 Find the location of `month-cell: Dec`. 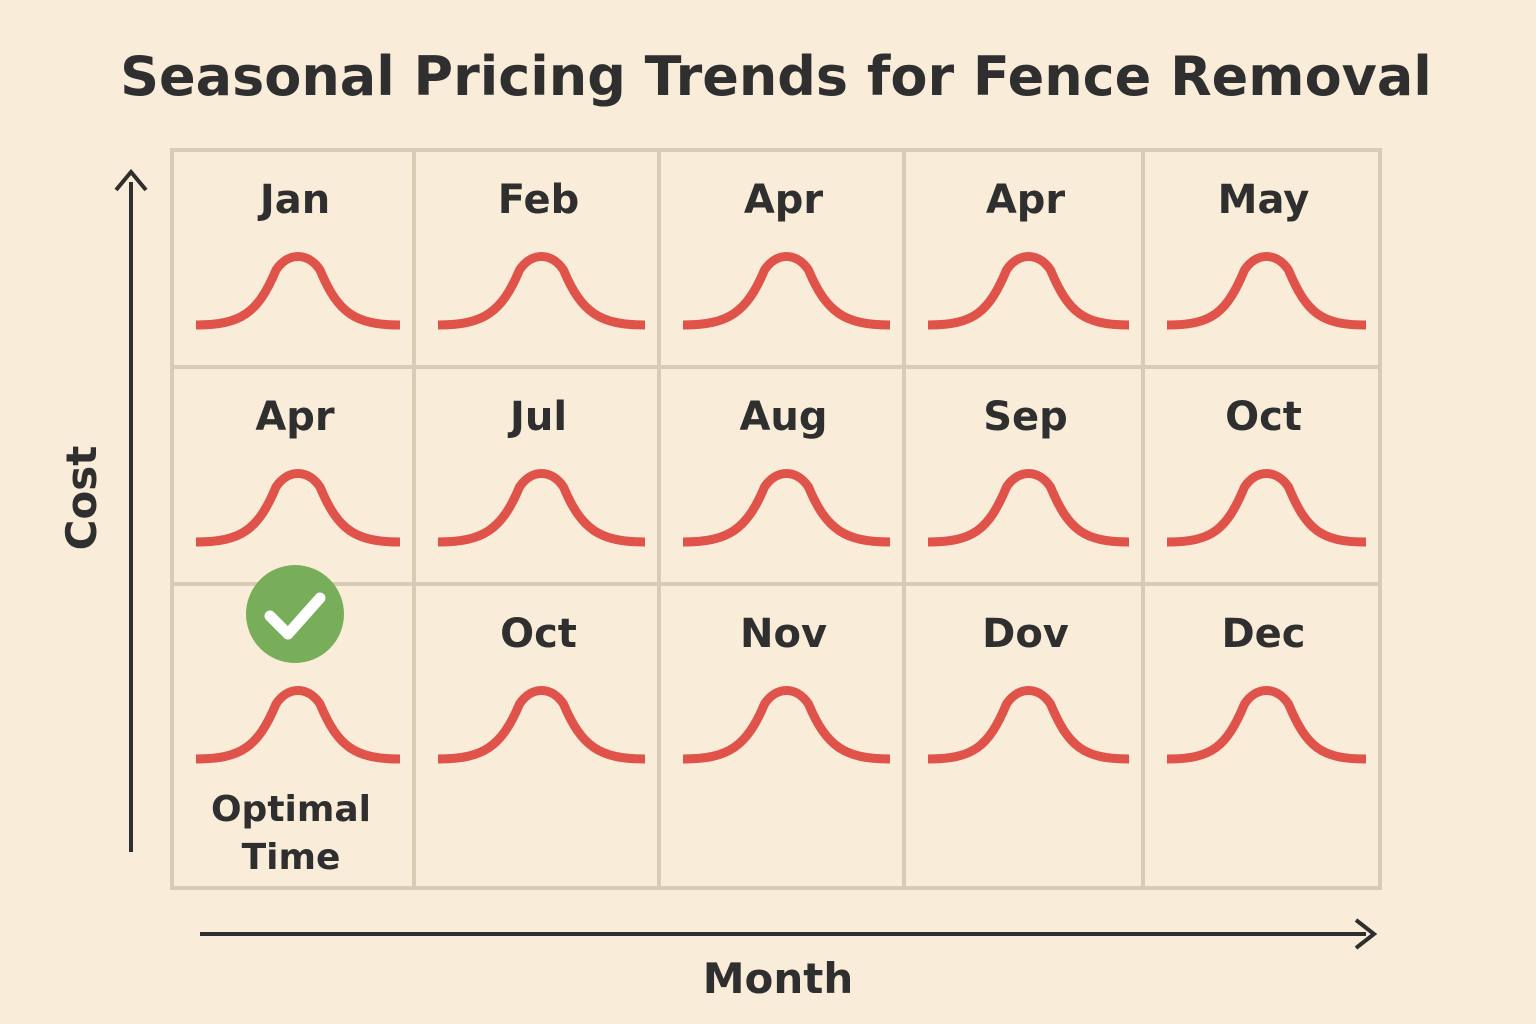

month-cell: Dec is located at coordinates (1266, 687).